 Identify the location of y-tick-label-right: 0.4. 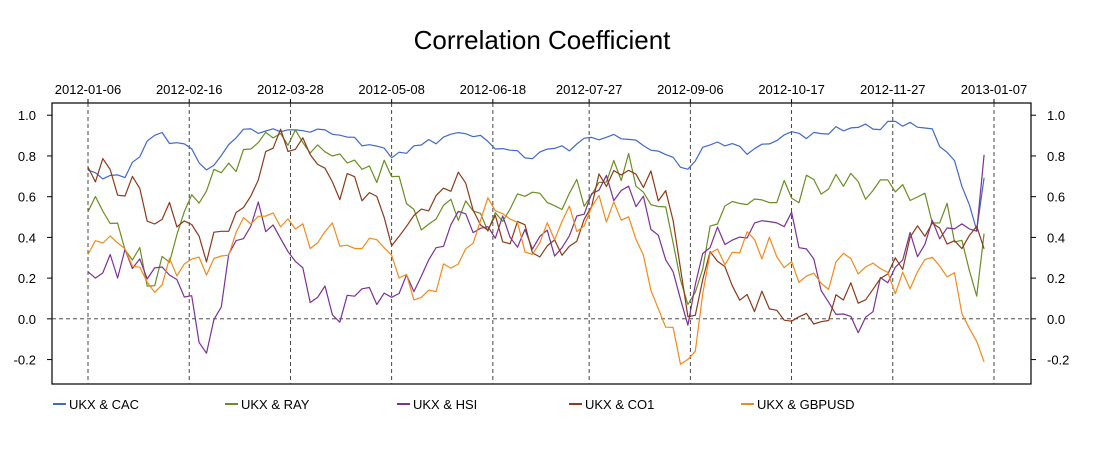
(1056, 237).